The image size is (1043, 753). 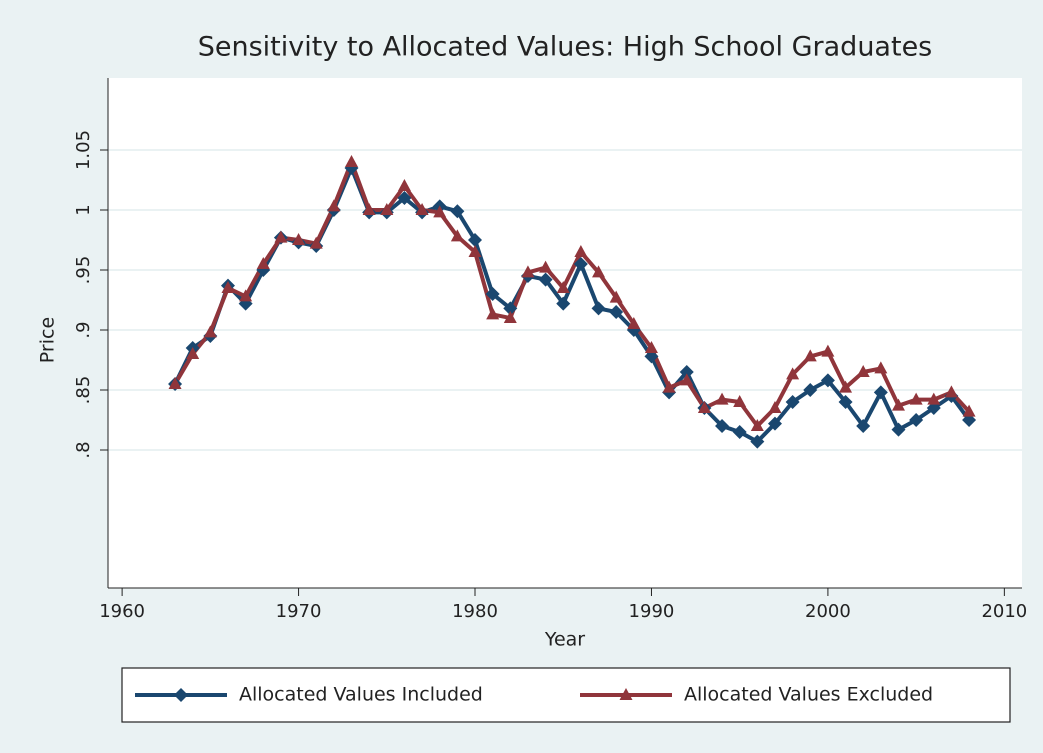 I want to click on legend-label: Allocated Values Excluded, so click(x=808, y=695).